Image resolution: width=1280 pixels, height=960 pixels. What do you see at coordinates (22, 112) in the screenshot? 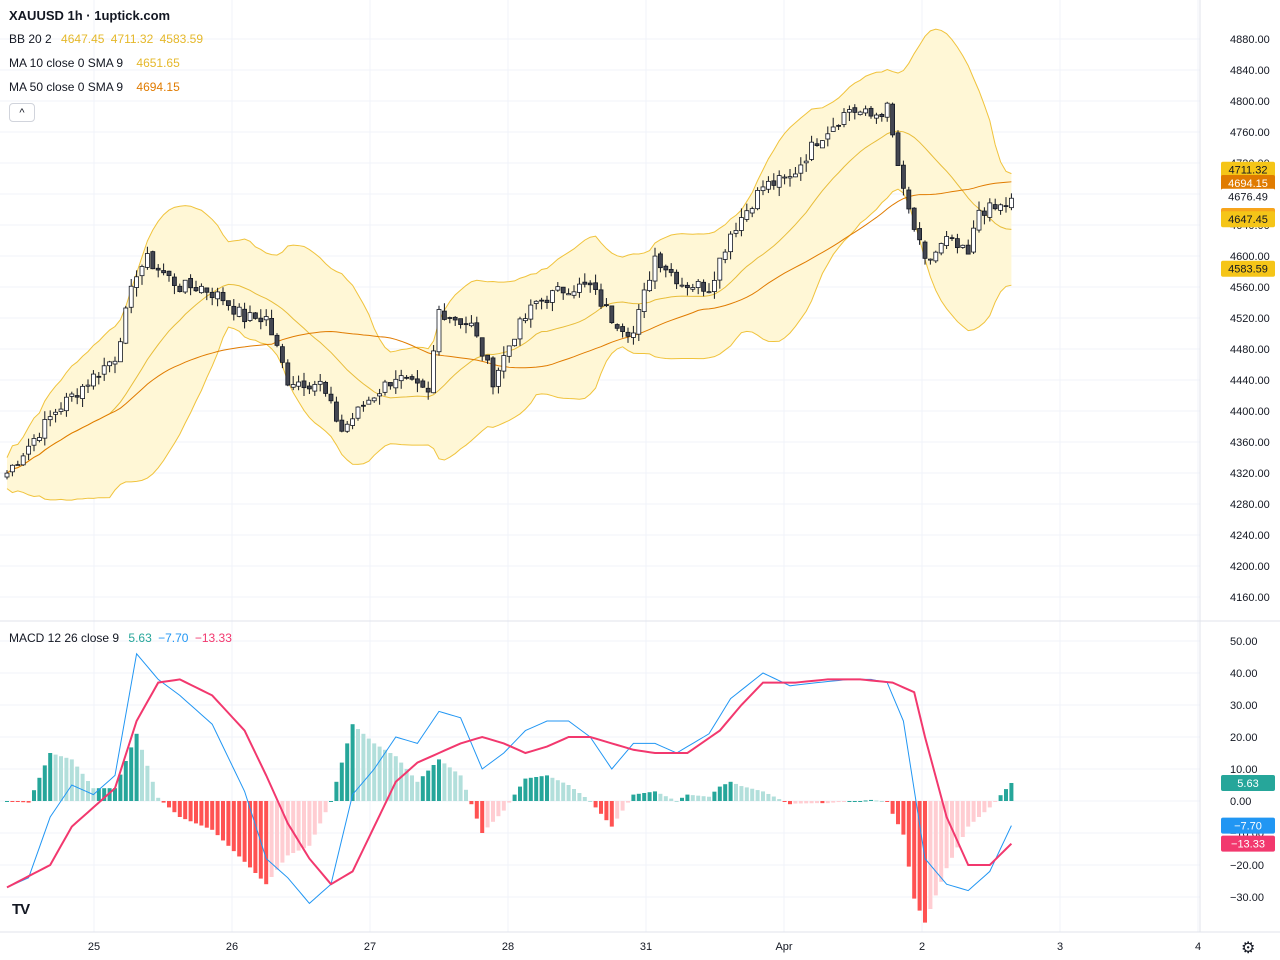
I see `collapse-legend-button: ^` at bounding box center [22, 112].